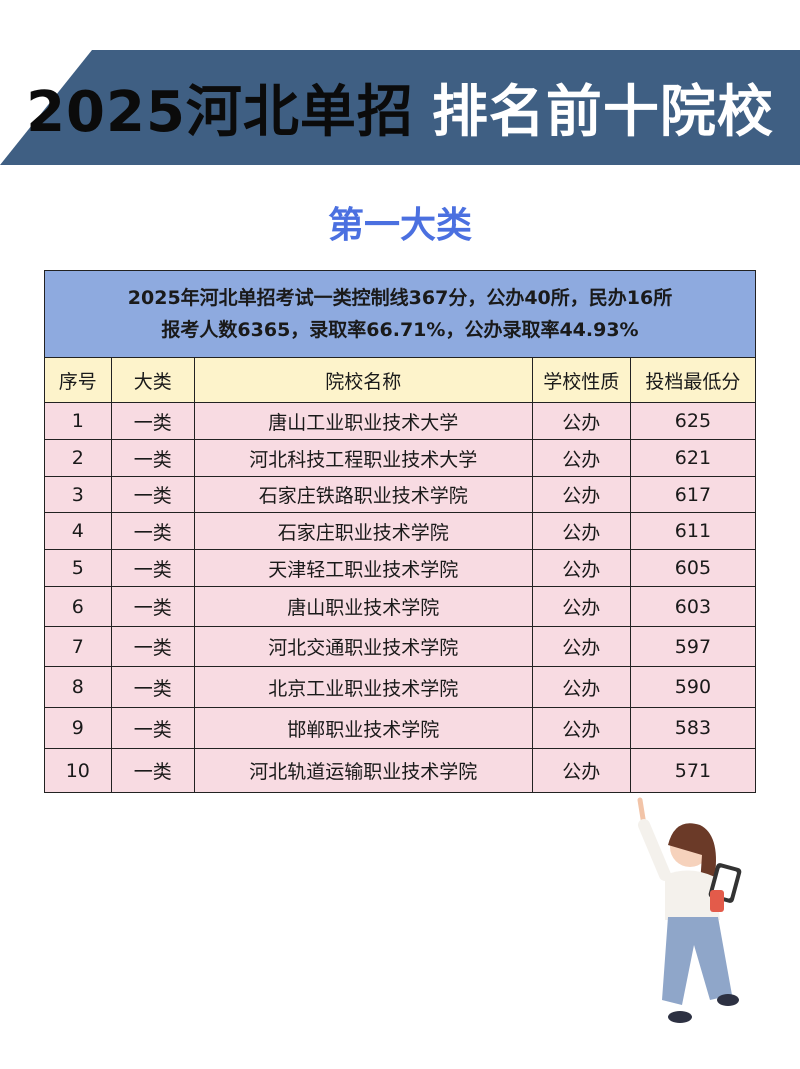 This screenshot has width=800, height=1069. What do you see at coordinates (693, 728) in the screenshot?
I see `col-min-score-cell: 583` at bounding box center [693, 728].